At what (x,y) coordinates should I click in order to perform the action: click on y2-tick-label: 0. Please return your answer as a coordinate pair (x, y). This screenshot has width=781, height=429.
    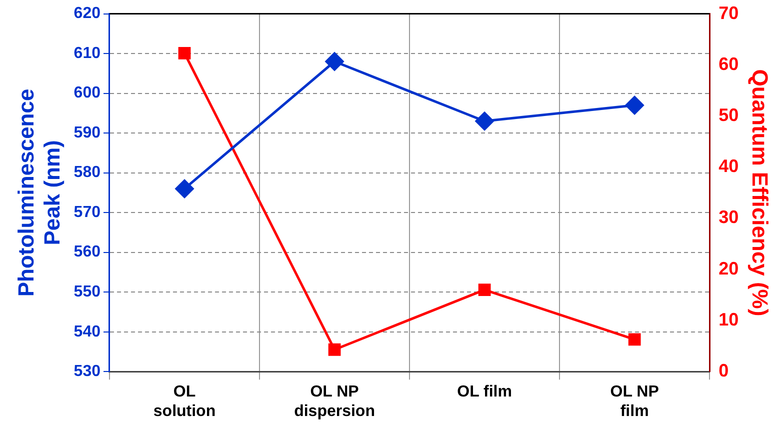
    Looking at the image, I should click on (723, 370).